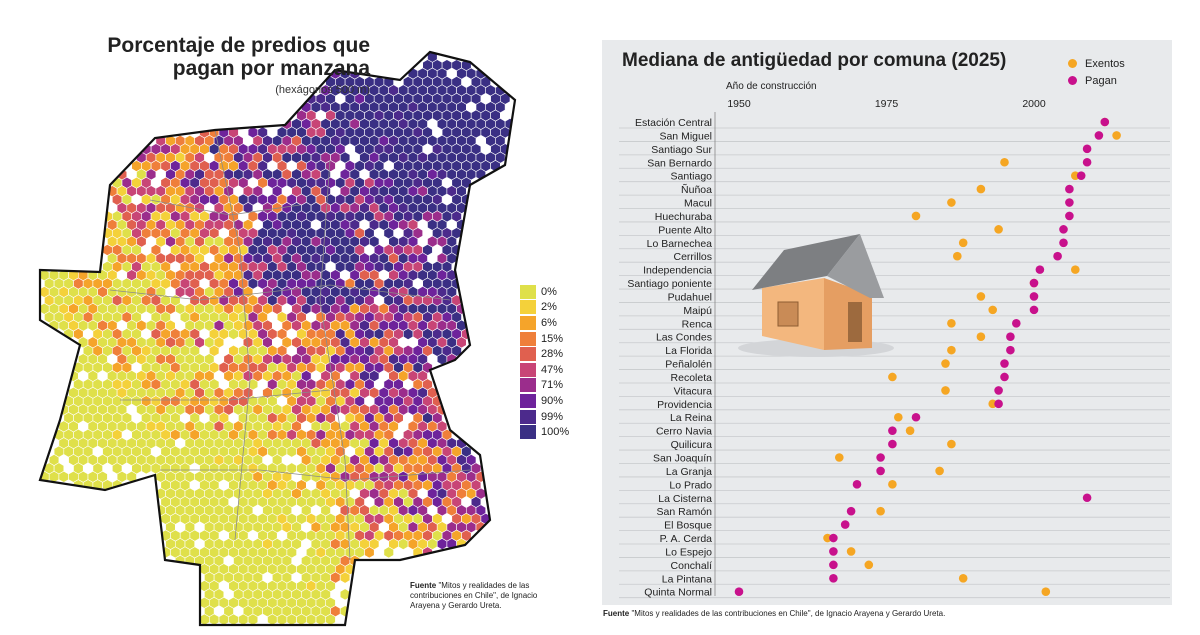  What do you see at coordinates (423, 585) in the screenshot?
I see `map-source-label: Fuente` at bounding box center [423, 585].